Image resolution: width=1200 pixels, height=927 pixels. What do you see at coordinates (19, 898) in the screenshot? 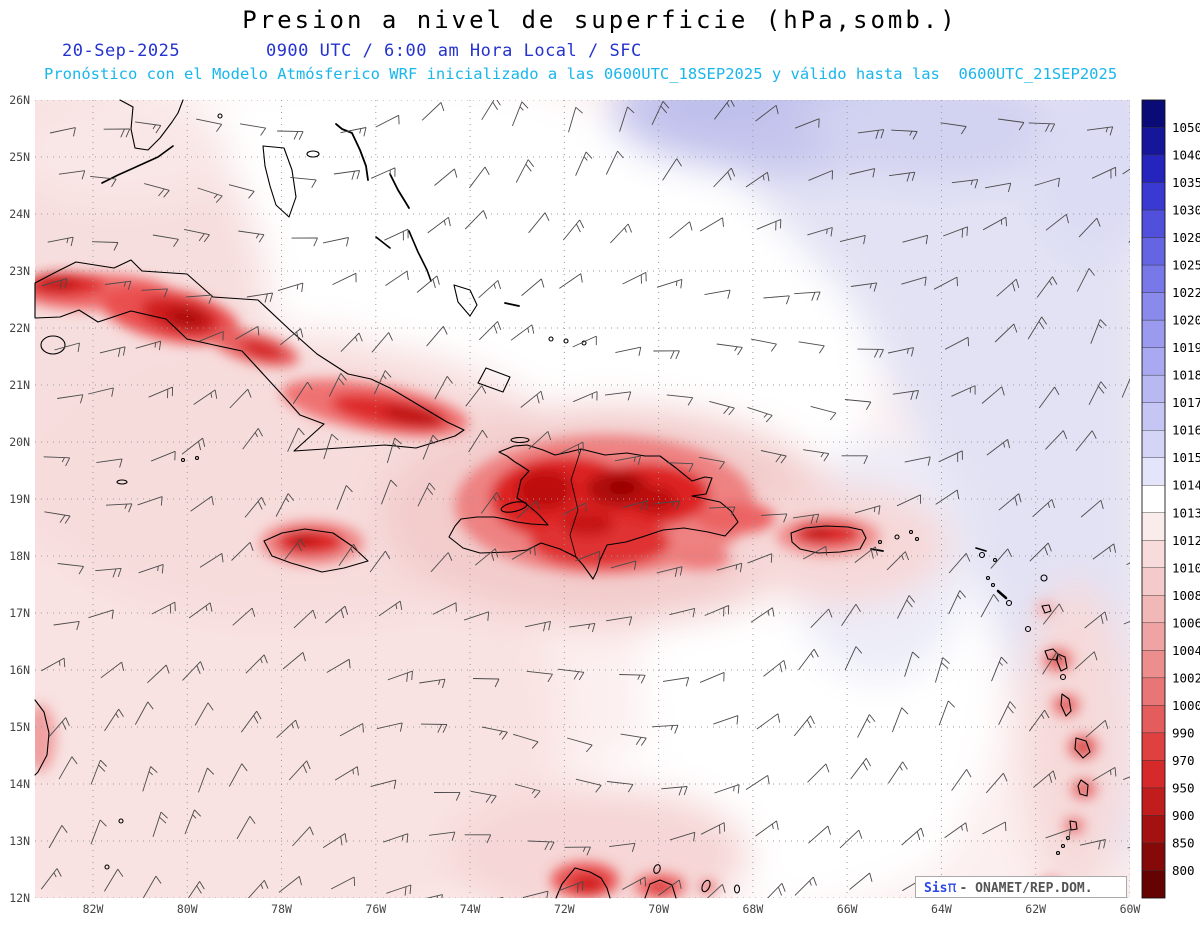
I see `lat-tick-label: 12N` at bounding box center [19, 898].